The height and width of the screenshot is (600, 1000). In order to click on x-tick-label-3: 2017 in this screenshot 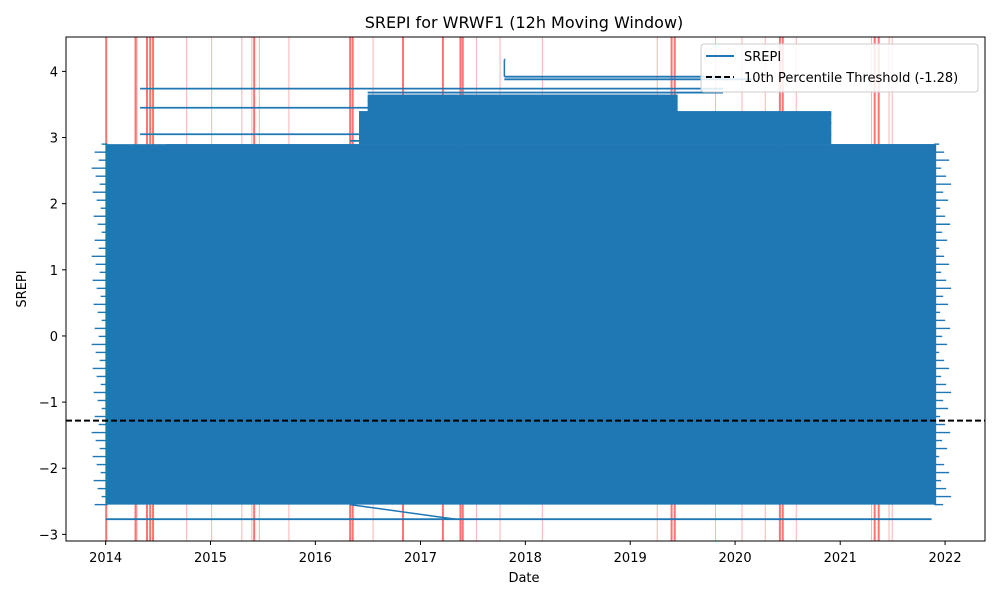, I will do `click(420, 558)`.